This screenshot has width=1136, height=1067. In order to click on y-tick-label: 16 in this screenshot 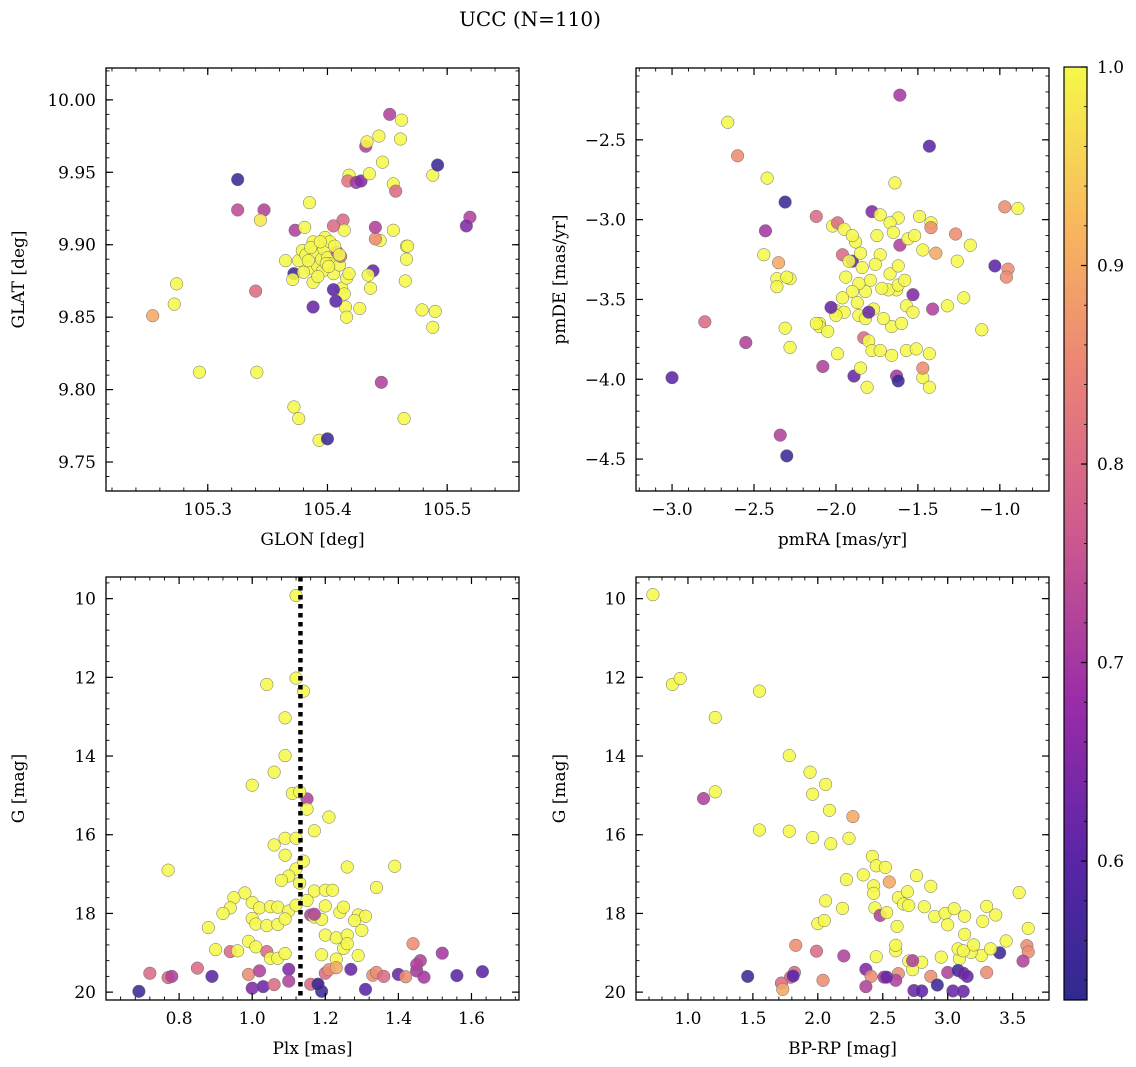, I will do `click(85, 836)`.